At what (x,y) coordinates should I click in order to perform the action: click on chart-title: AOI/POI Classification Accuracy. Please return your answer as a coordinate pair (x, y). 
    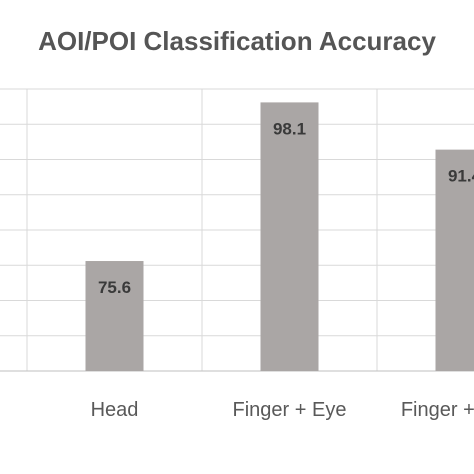
    Looking at the image, I should click on (237, 41).